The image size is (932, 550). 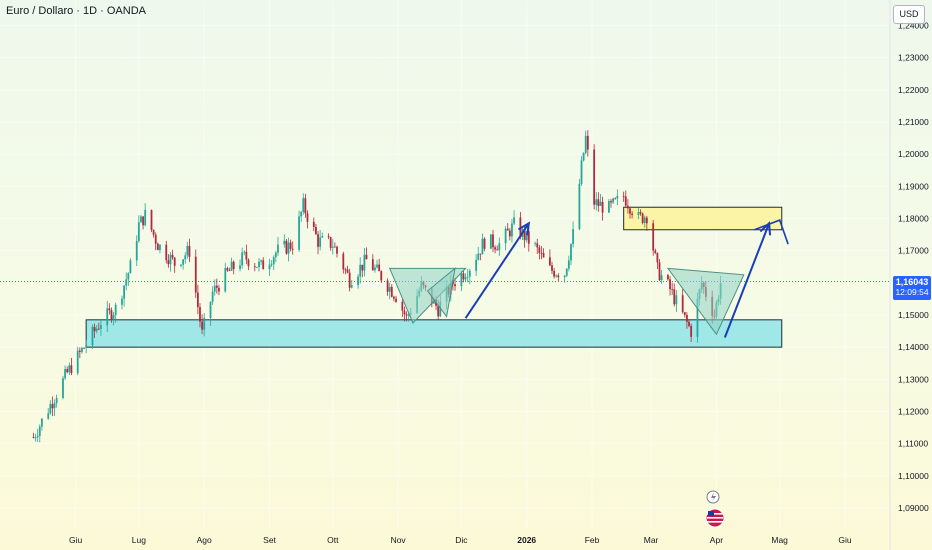 I want to click on projection-zigzag, so click(x=771, y=232).